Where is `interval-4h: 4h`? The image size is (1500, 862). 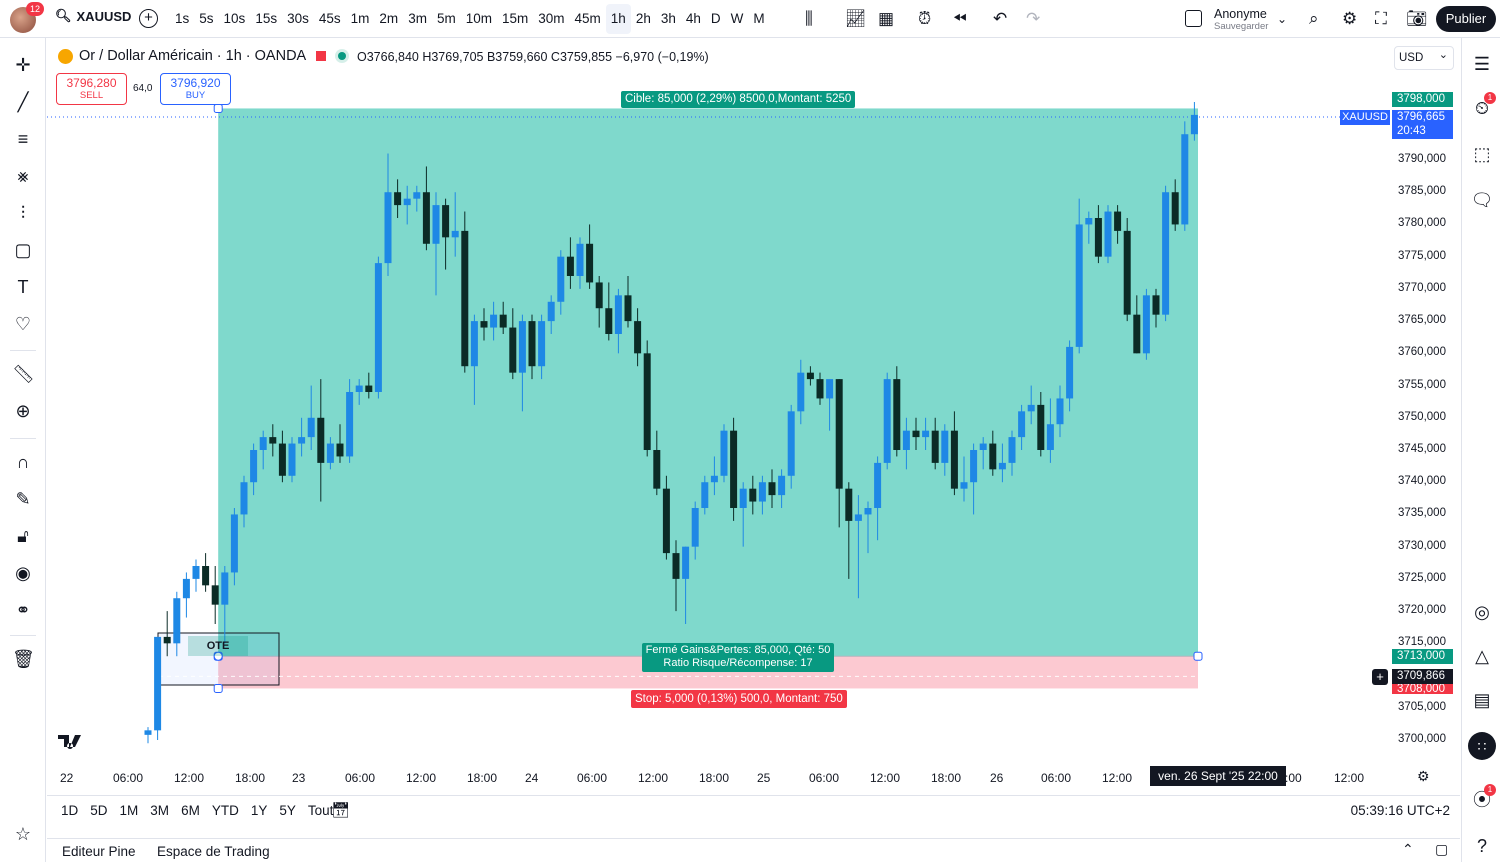 interval-4h: 4h is located at coordinates (693, 18).